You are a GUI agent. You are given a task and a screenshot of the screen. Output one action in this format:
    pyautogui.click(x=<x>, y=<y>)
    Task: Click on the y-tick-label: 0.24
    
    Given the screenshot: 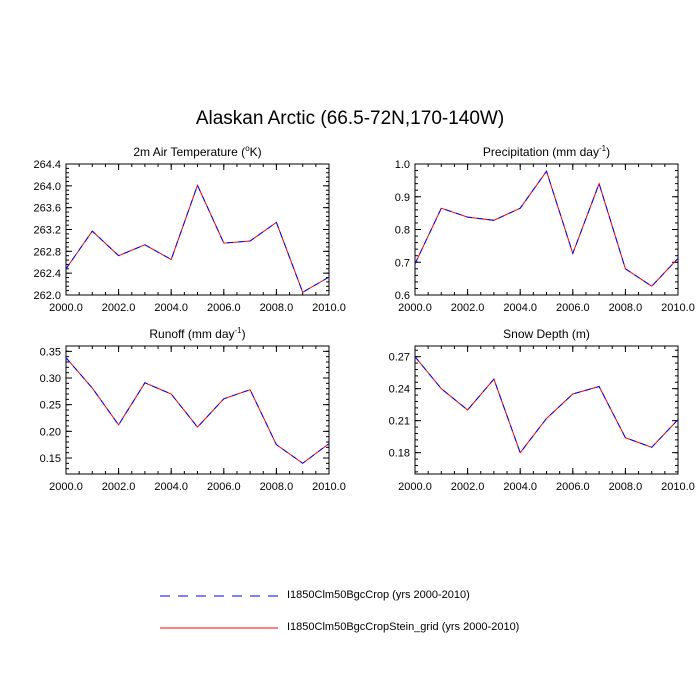 What is the action you would take?
    pyautogui.click(x=399, y=390)
    